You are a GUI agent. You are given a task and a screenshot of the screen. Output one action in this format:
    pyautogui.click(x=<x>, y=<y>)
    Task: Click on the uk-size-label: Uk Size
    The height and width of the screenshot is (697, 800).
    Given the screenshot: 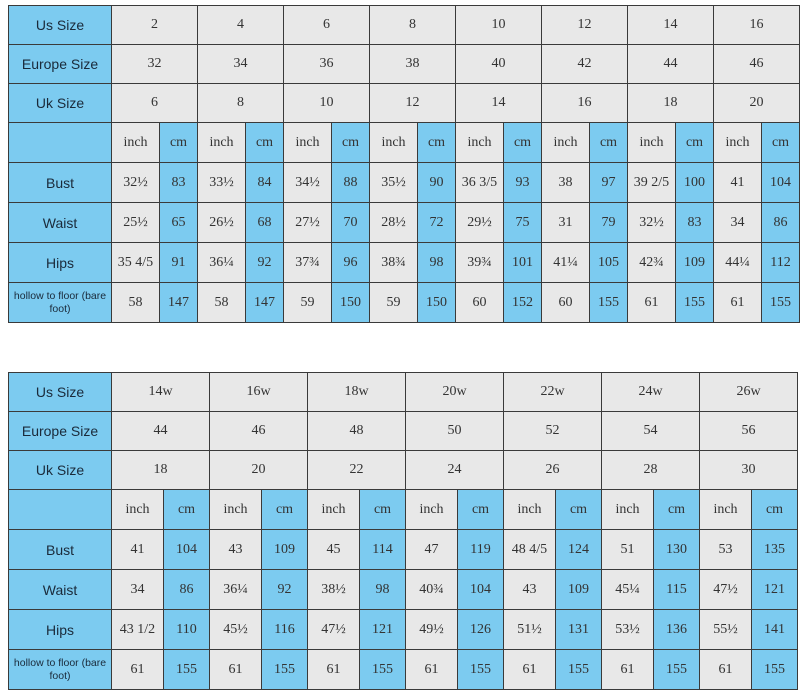 What is the action you would take?
    pyautogui.click(x=60, y=470)
    